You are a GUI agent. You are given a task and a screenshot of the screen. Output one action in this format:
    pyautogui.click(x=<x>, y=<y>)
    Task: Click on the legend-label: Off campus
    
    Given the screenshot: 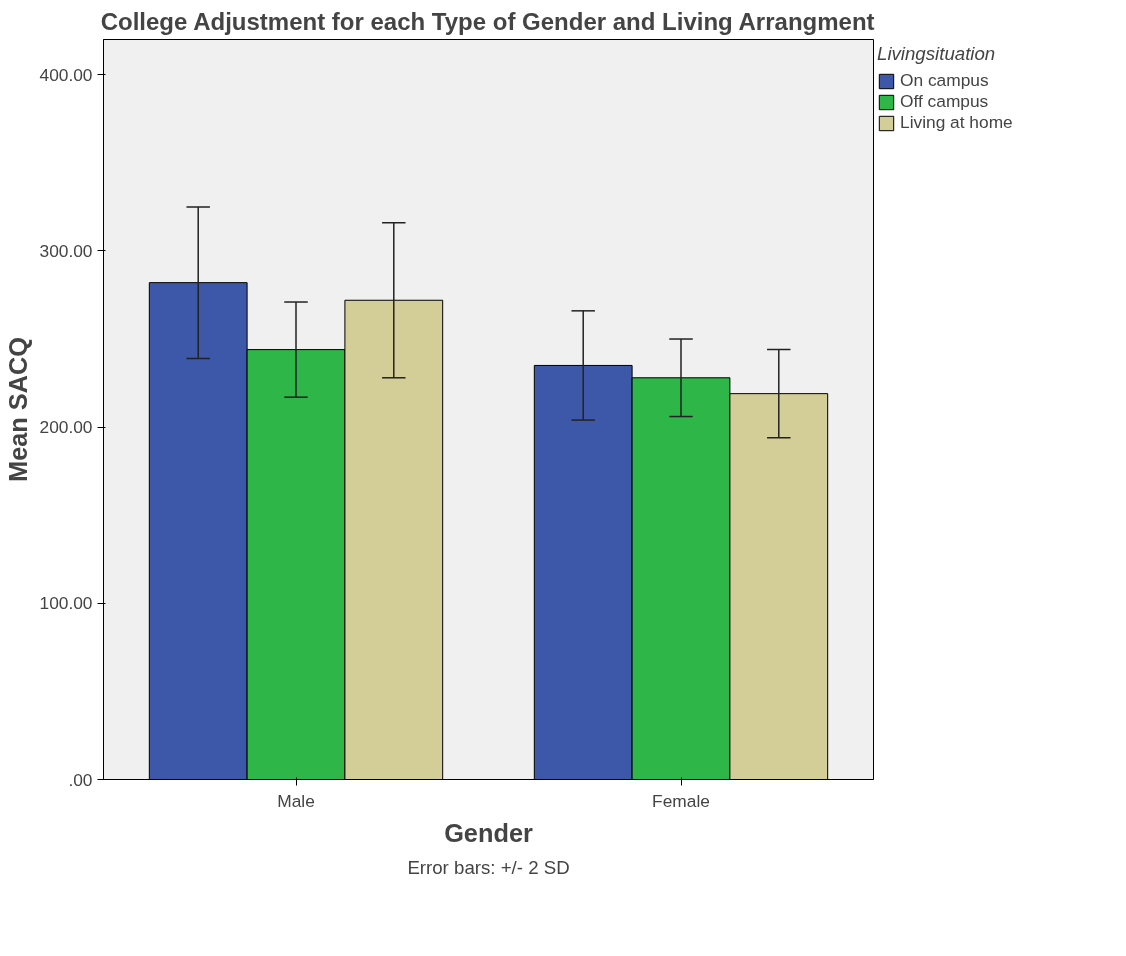 What is the action you would take?
    pyautogui.click(x=944, y=101)
    